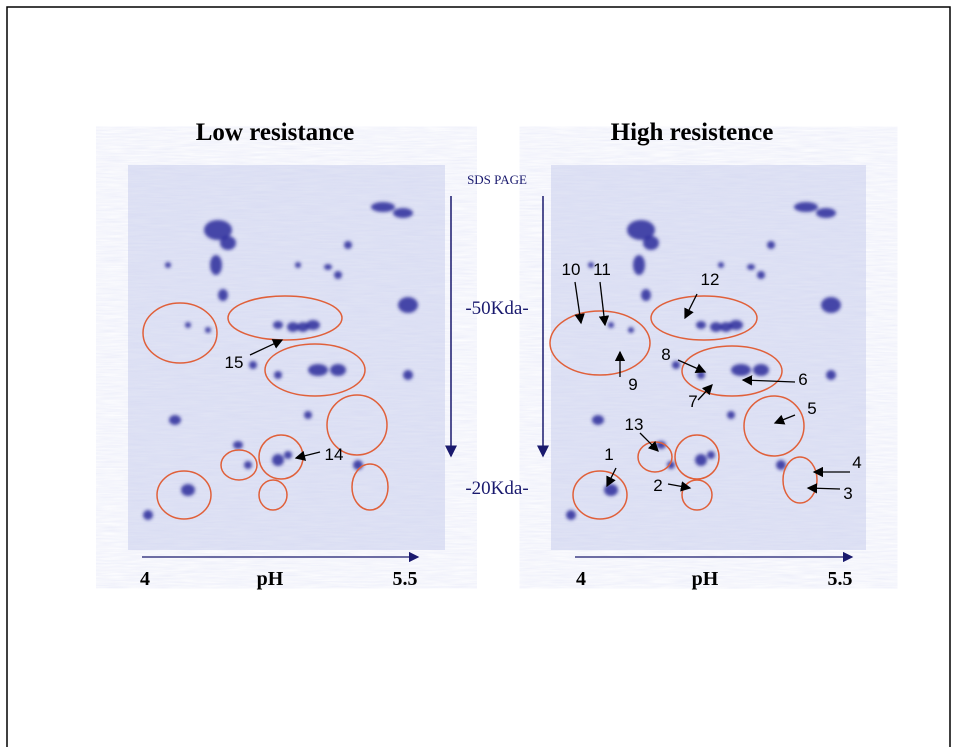 This screenshot has height=747, width=956. What do you see at coordinates (710, 279) in the screenshot?
I see `spot-label: 12` at bounding box center [710, 279].